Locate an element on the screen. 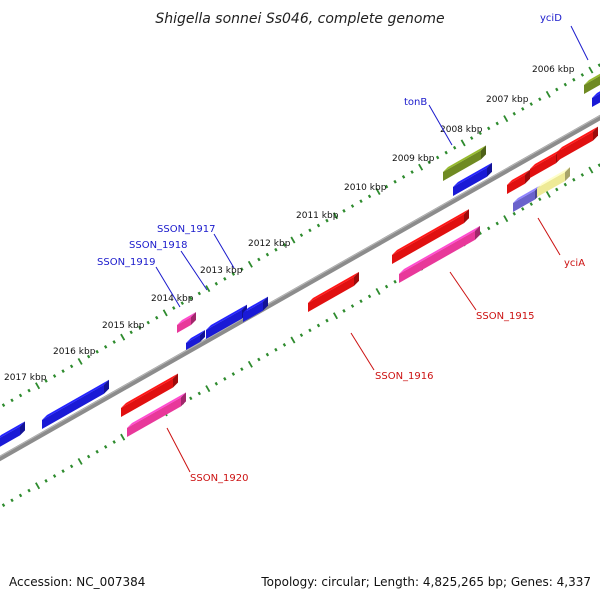 Image resolution: width=600 pixels, height=600 pixels. kbp-label: 2008 kbp is located at coordinates (461, 130).